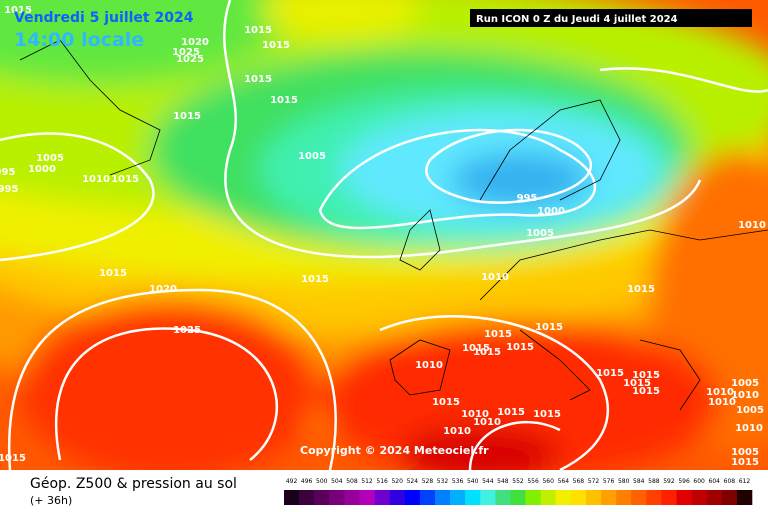 This screenshot has height=512, width=768. I want to click on scale-label: 552, so click(518, 481).